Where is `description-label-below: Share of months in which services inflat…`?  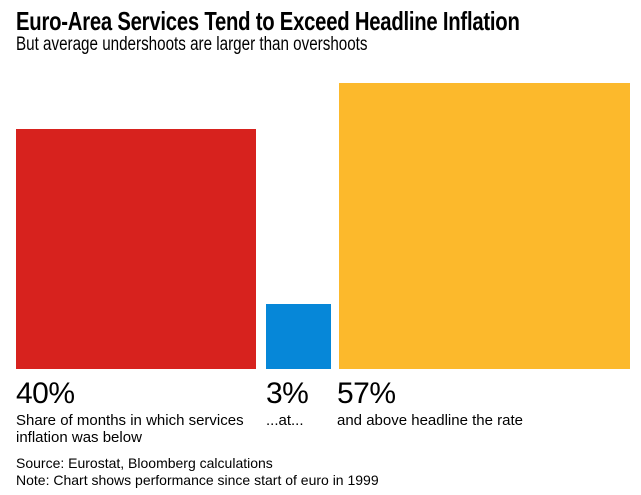 description-label-below: Share of months in which services inflat… is located at coordinates (130, 429).